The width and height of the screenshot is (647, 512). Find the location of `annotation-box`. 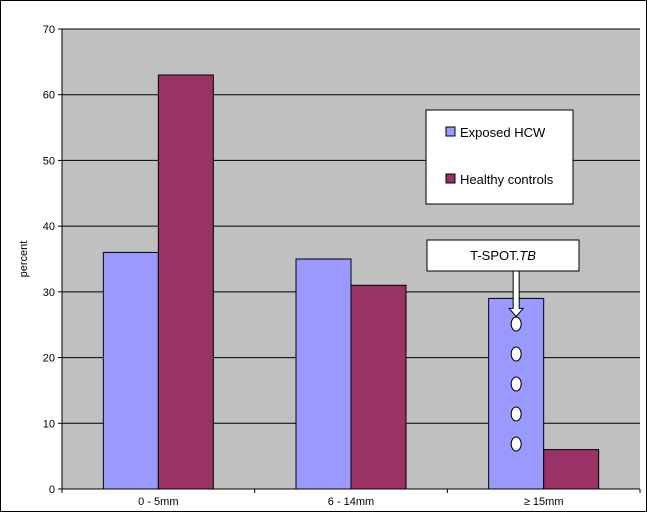

annotation-box is located at coordinates (503, 255).